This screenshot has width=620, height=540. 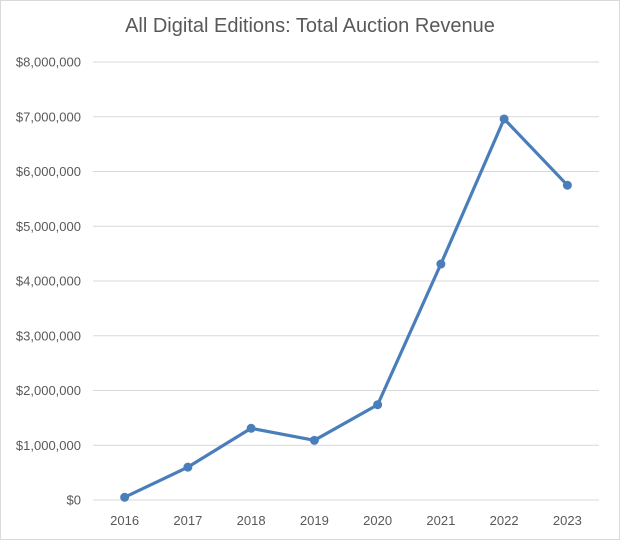 What do you see at coordinates (48, 281) in the screenshot?
I see `y-tick-label: $4,000,000` at bounding box center [48, 281].